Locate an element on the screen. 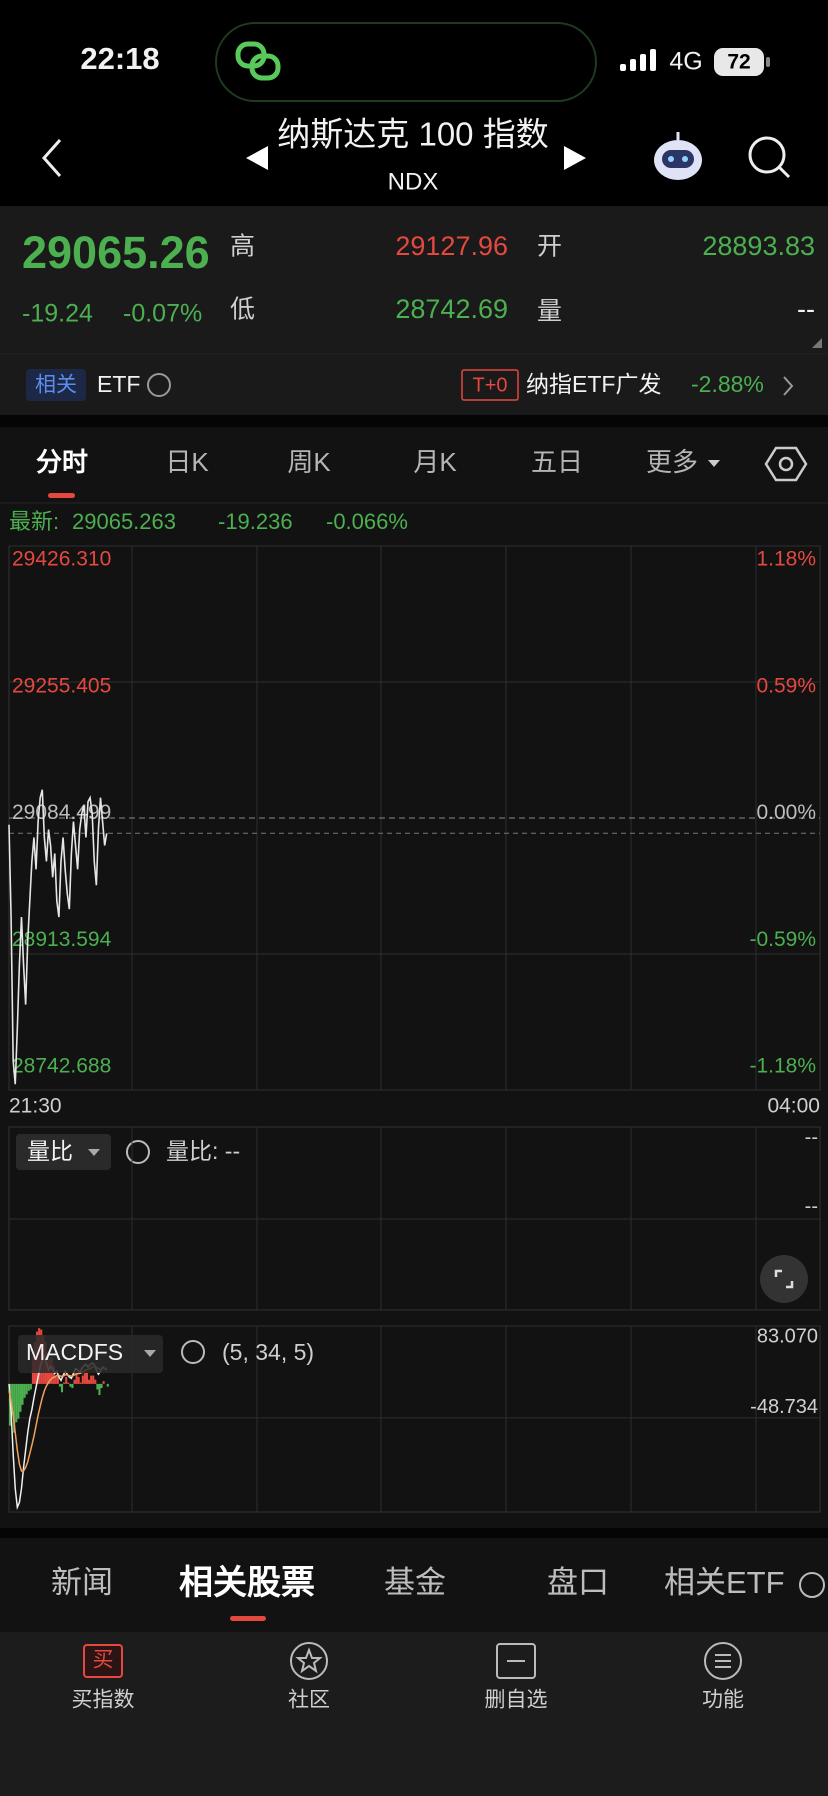 This screenshot has width=828, height=1796. period-tab: 月K is located at coordinates (435, 462).